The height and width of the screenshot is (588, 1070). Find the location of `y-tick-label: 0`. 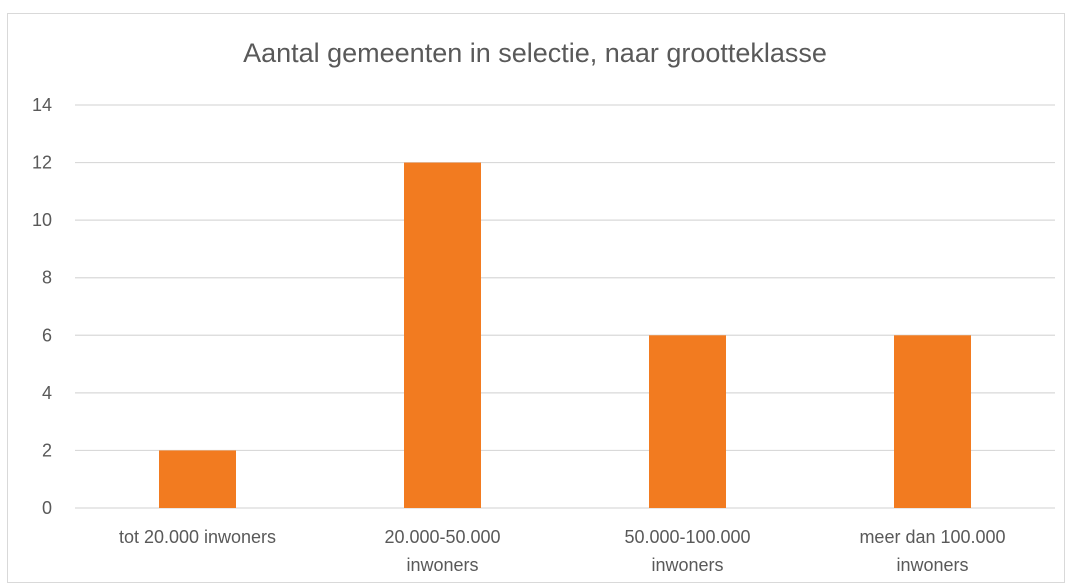

y-tick-label: 0 is located at coordinates (47, 508).